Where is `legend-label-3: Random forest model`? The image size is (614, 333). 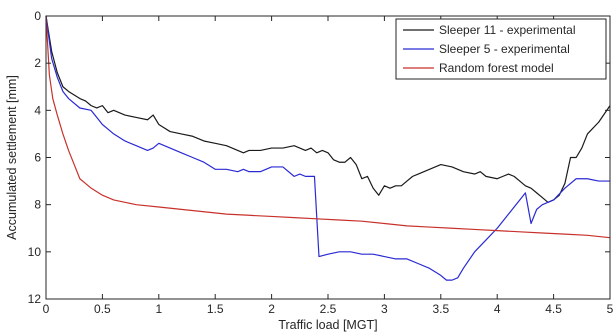
legend-label-3: Random forest model is located at coordinates (496, 68).